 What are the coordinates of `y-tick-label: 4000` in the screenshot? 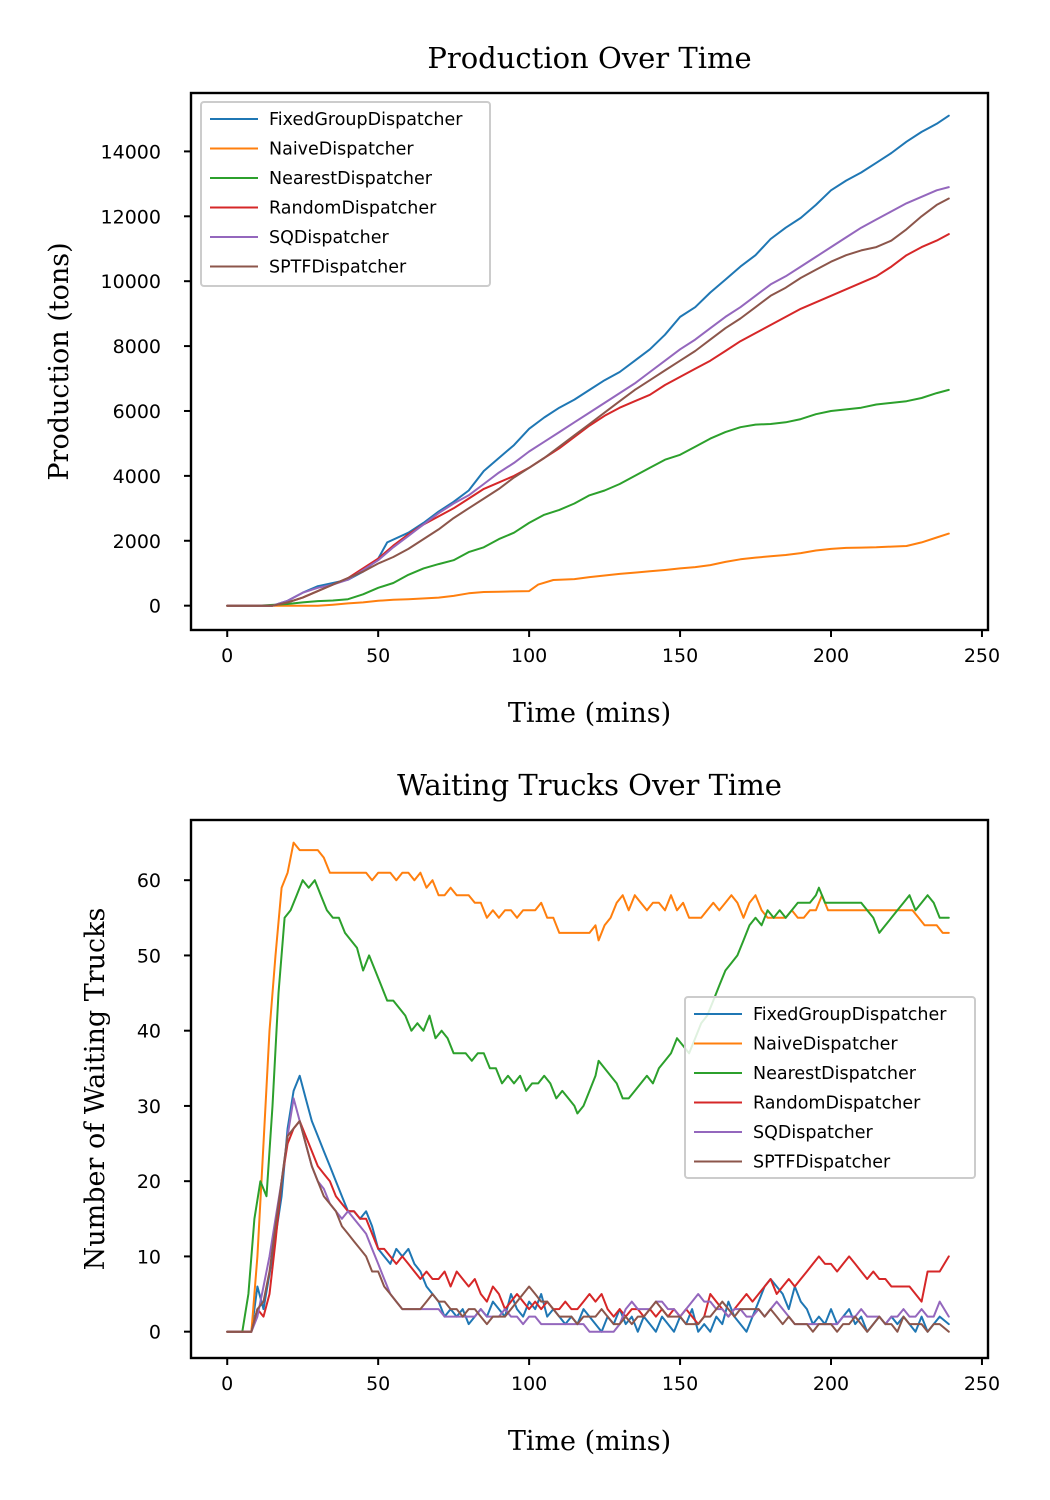 It's located at (137, 477).